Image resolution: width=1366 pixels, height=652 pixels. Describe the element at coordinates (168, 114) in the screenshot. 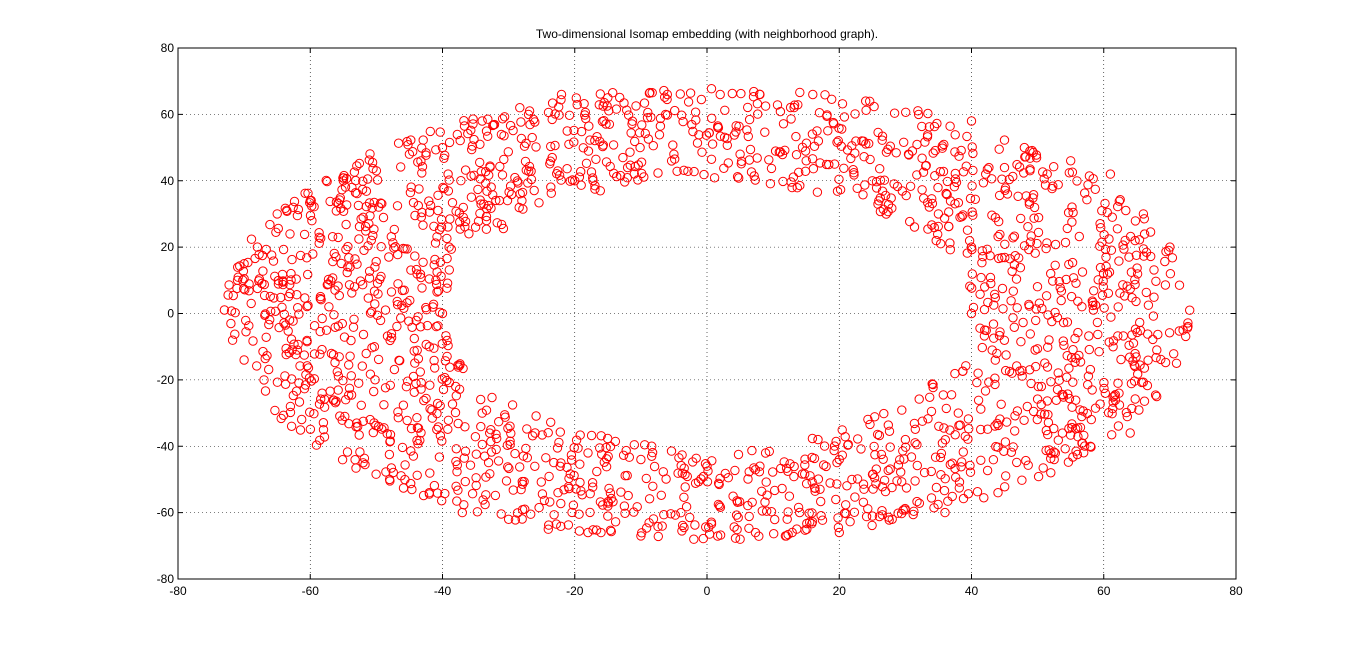

I see `y-tick-label: 60` at that location.